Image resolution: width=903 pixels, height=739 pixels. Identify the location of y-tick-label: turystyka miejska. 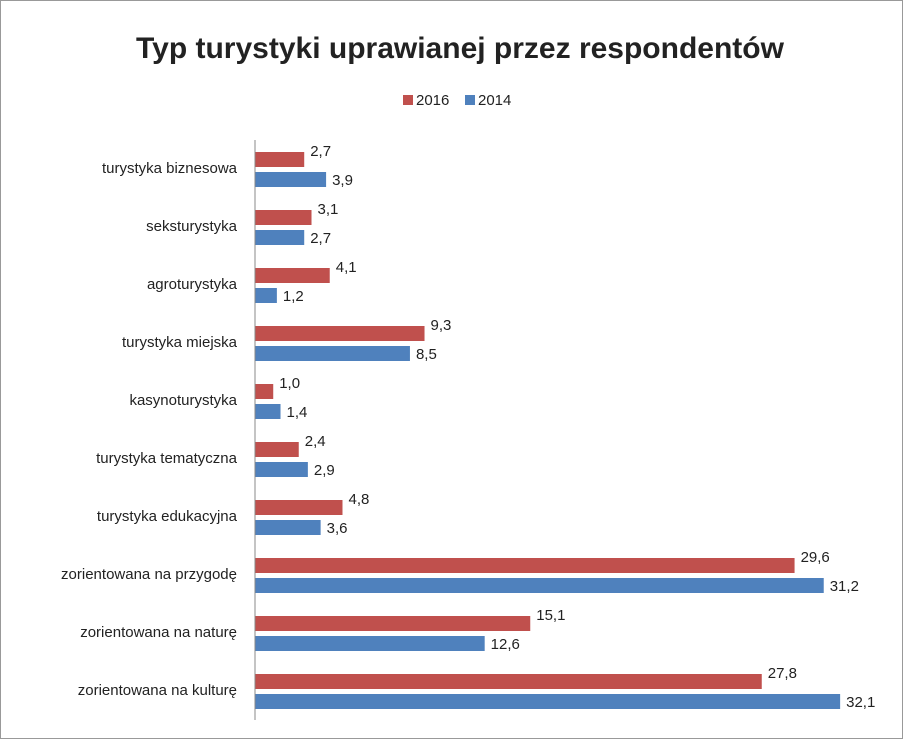
(180, 342).